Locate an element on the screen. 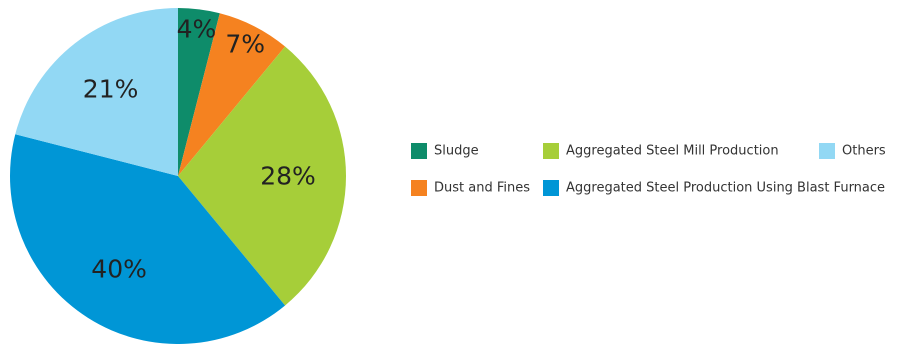 Image resolution: width=917 pixels, height=344 pixels. legend-label-others: Others is located at coordinates (864, 151).